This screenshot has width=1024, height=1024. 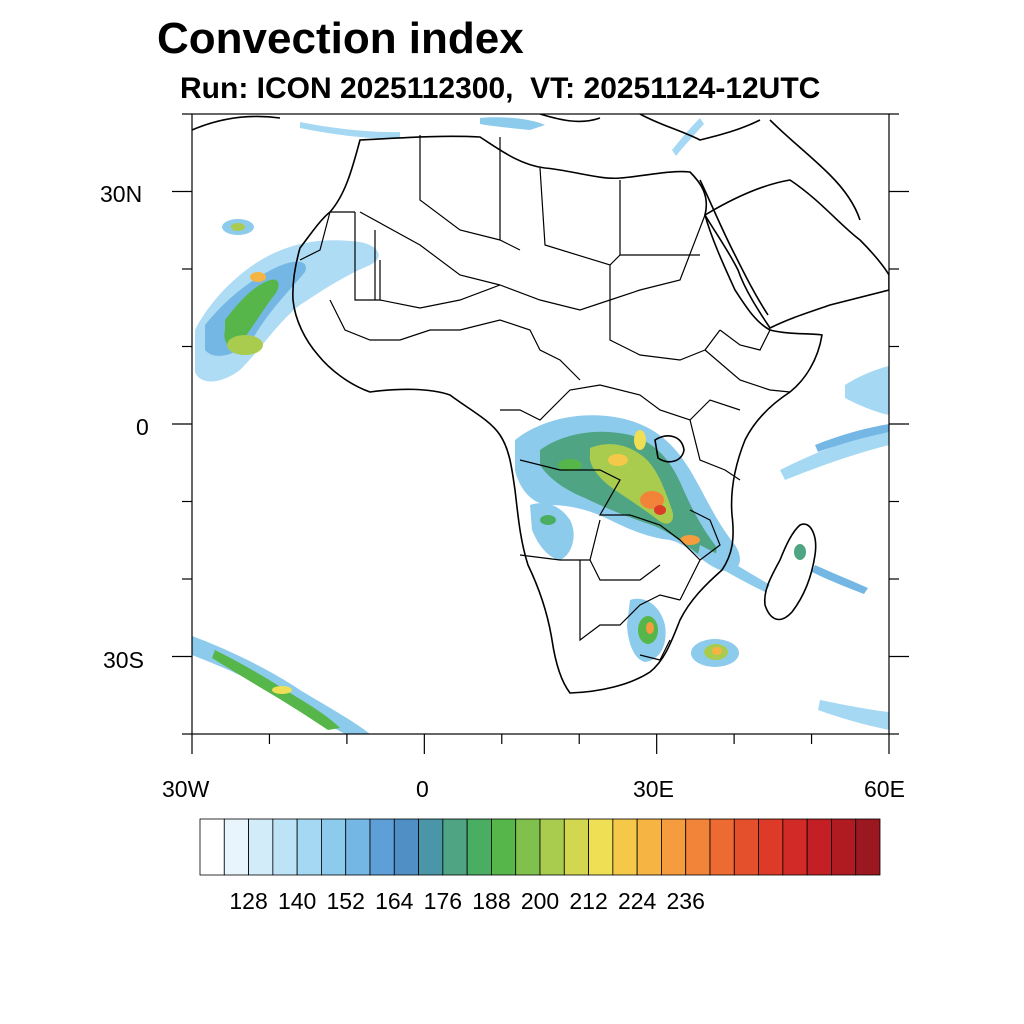 I want to click on plume-west-africa-green, so click(x=251, y=313).